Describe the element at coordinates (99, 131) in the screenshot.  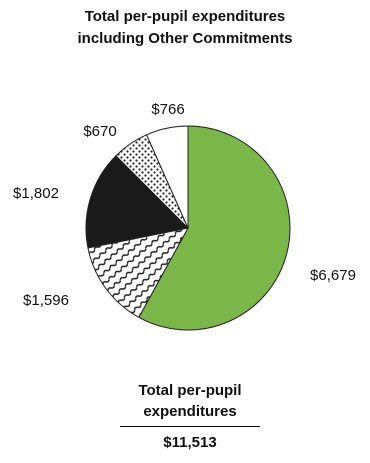
I see `slice-label-3: $670` at that location.